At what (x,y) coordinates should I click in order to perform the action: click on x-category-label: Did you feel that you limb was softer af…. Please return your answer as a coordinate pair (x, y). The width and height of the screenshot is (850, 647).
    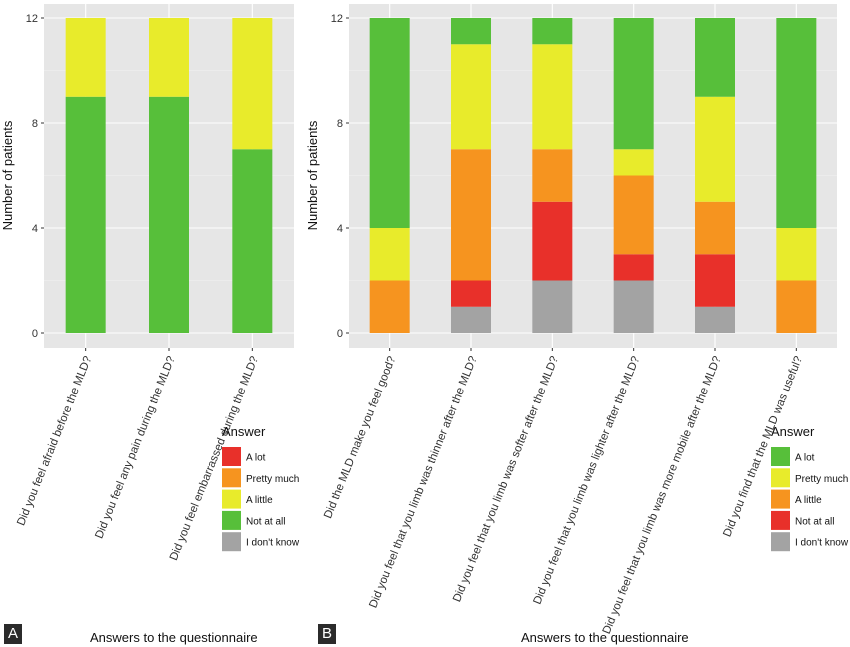
    Looking at the image, I should click on (506, 479).